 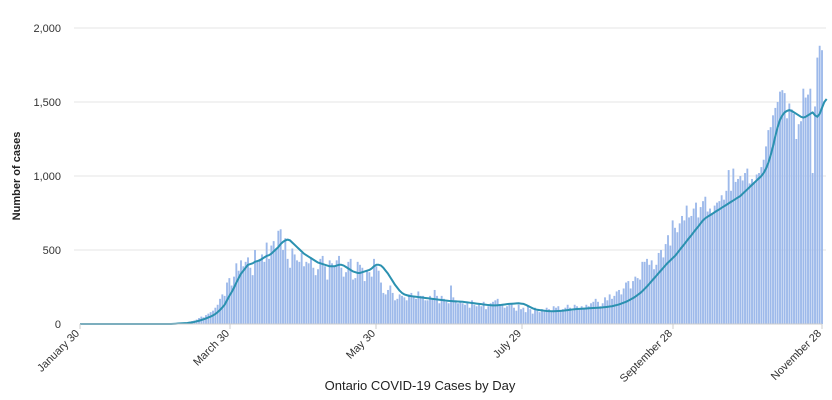 I want to click on x-axis-title: Ontario COVID-19 Cases by Day, so click(x=420, y=385).